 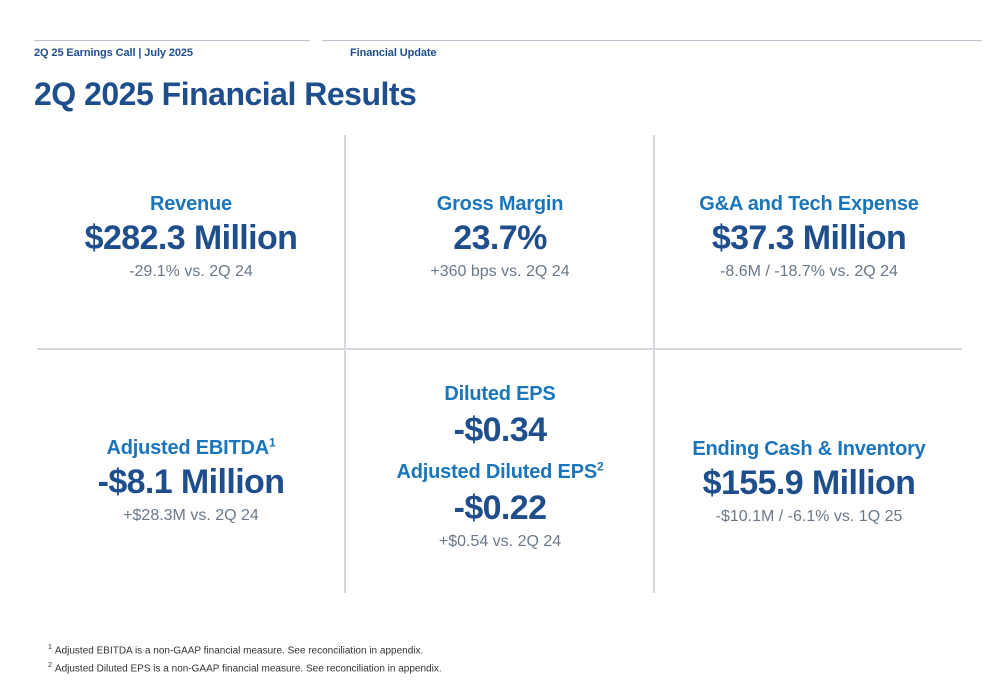 I want to click on footnote-ref: 1, so click(x=272, y=442).